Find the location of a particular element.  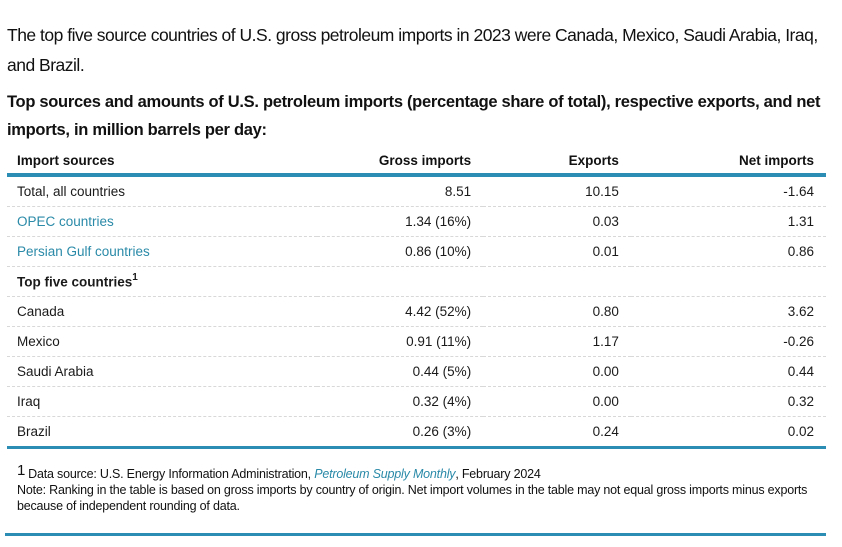

table-row-total: Total, all countries 8.51 10.15 -1.64 is located at coordinates (416, 191).